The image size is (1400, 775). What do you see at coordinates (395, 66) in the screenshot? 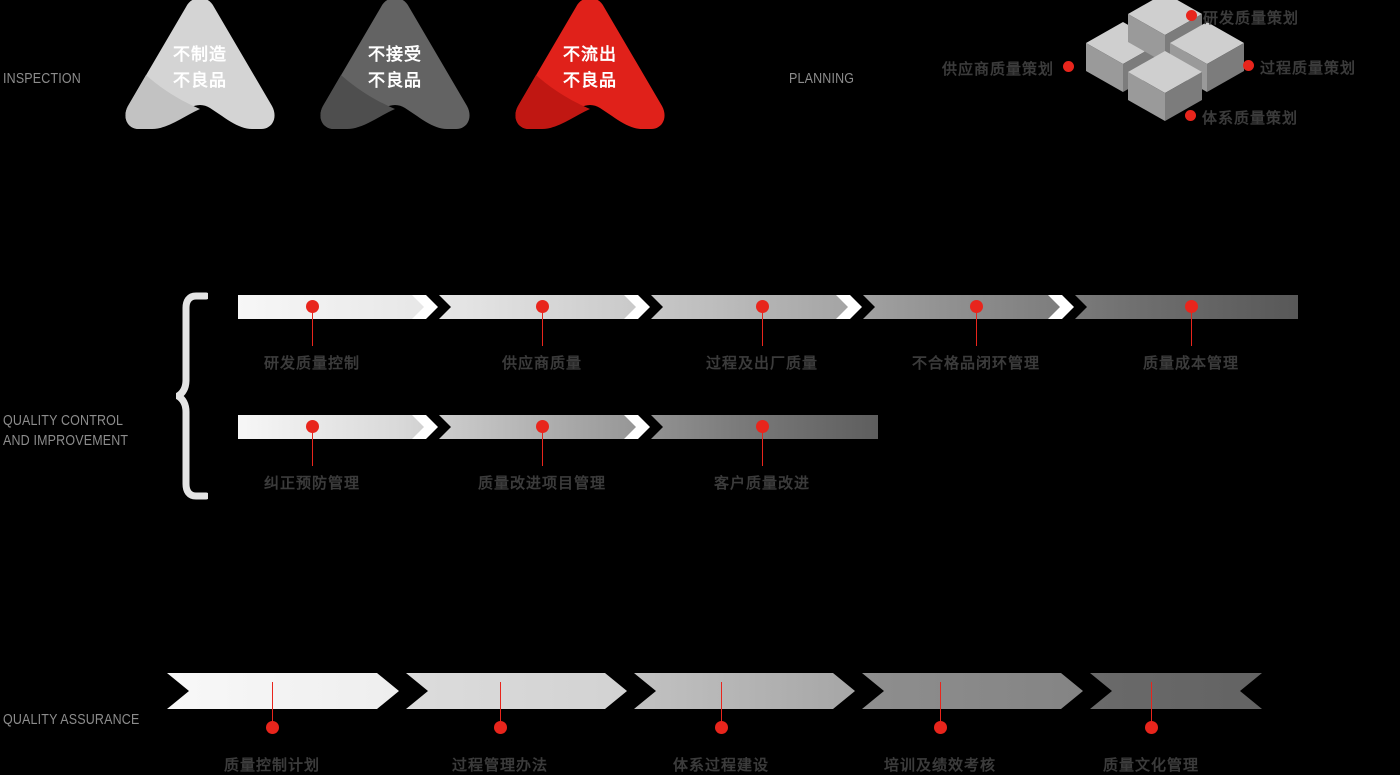
I see `inspection-arrow-no-accept: 不接受 不良品` at bounding box center [395, 66].